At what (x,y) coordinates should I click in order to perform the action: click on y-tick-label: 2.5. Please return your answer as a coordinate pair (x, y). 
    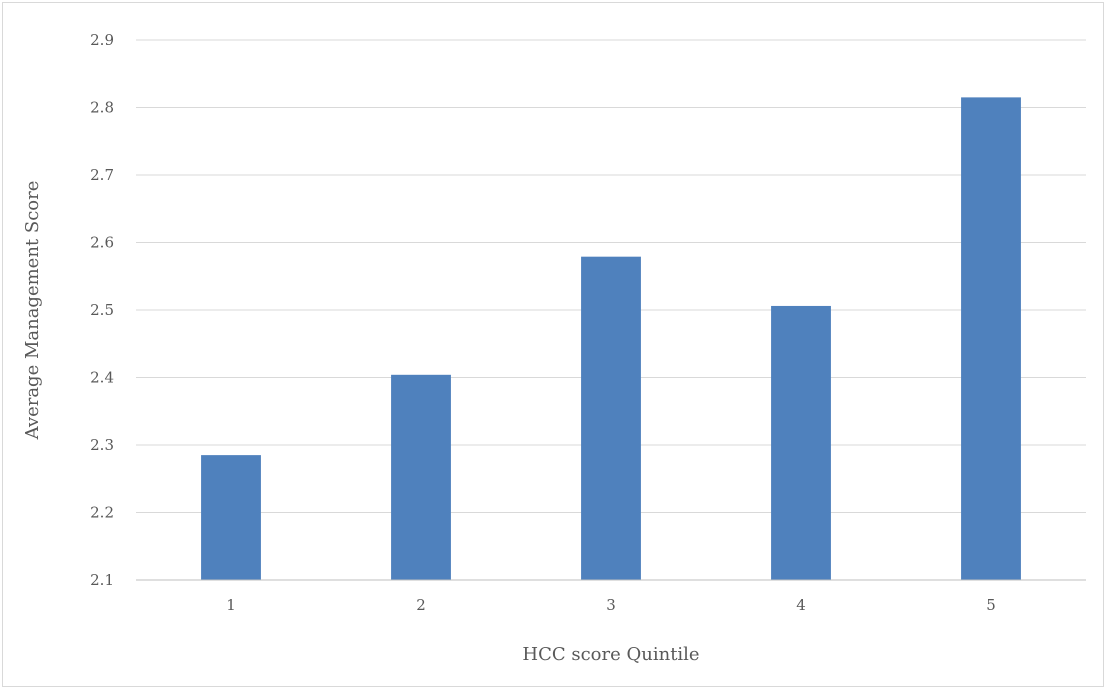
    Looking at the image, I should click on (102, 310).